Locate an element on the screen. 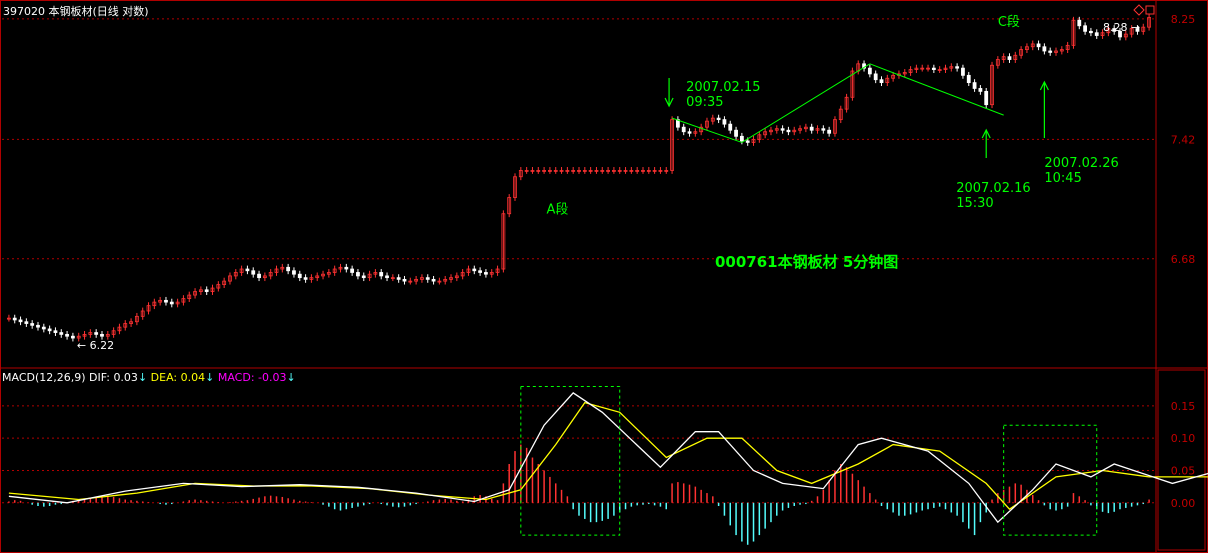 The height and width of the screenshot is (553, 1208). trend-line is located at coordinates (936, 89).